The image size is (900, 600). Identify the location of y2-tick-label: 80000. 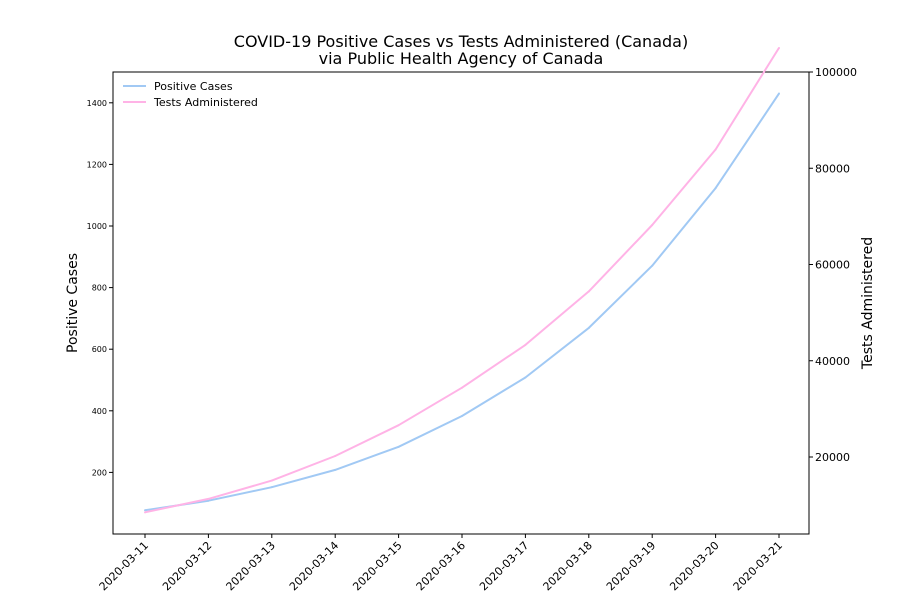
(832, 168).